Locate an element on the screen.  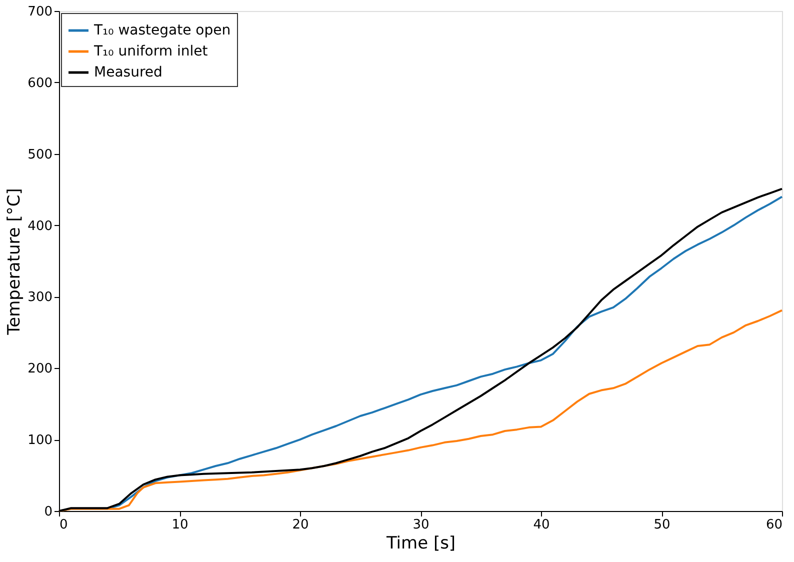
x-tick-label: 10 is located at coordinates (180, 525).